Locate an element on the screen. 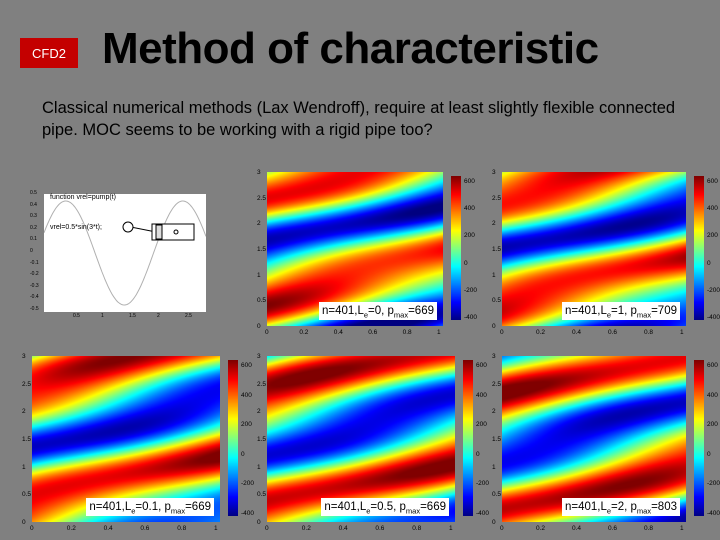  run-parameters-label: n=401,Le=2, pmax=803 is located at coordinates (620, 507).